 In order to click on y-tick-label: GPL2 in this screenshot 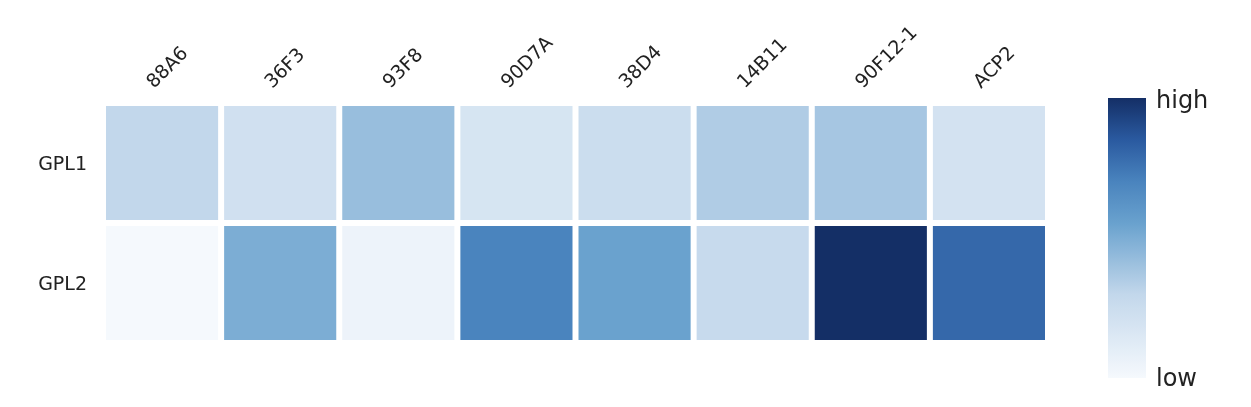, I will do `click(62, 283)`.